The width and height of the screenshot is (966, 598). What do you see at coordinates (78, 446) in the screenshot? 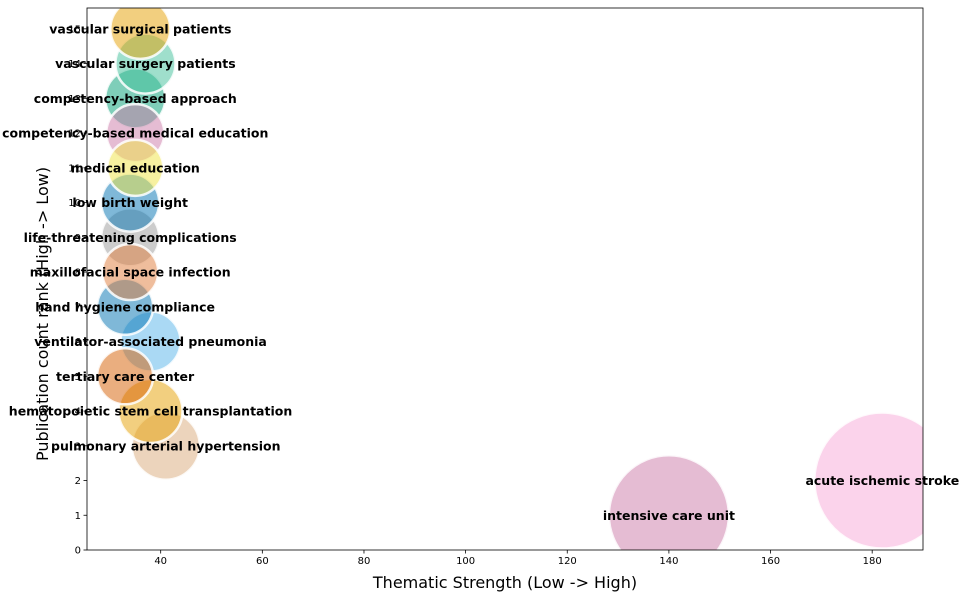
I see `y-tick-label-4: 3` at bounding box center [78, 446].